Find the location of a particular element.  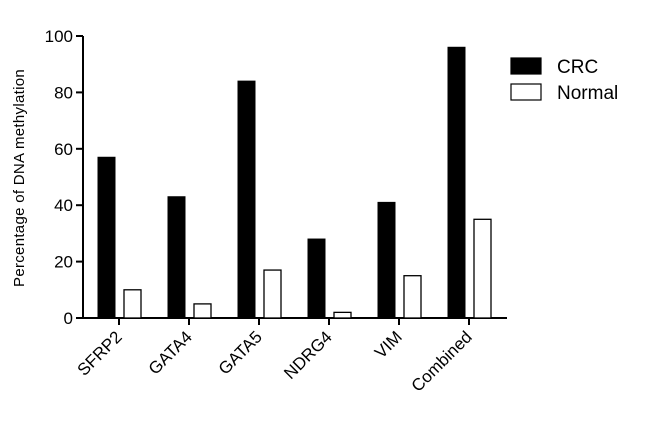

bar-normal-sfrp2 is located at coordinates (132, 304).